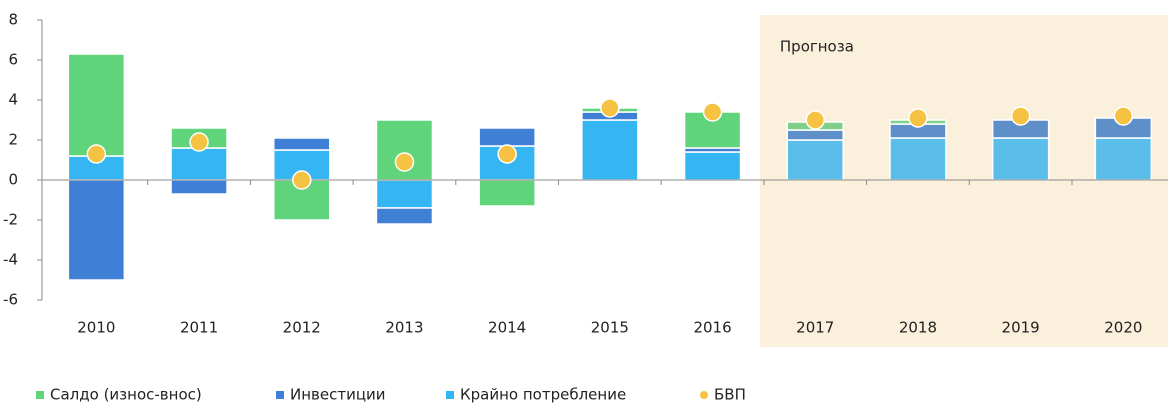  Describe the element at coordinates (10, 260) in the screenshot. I see `y-tick-label: -4` at that location.